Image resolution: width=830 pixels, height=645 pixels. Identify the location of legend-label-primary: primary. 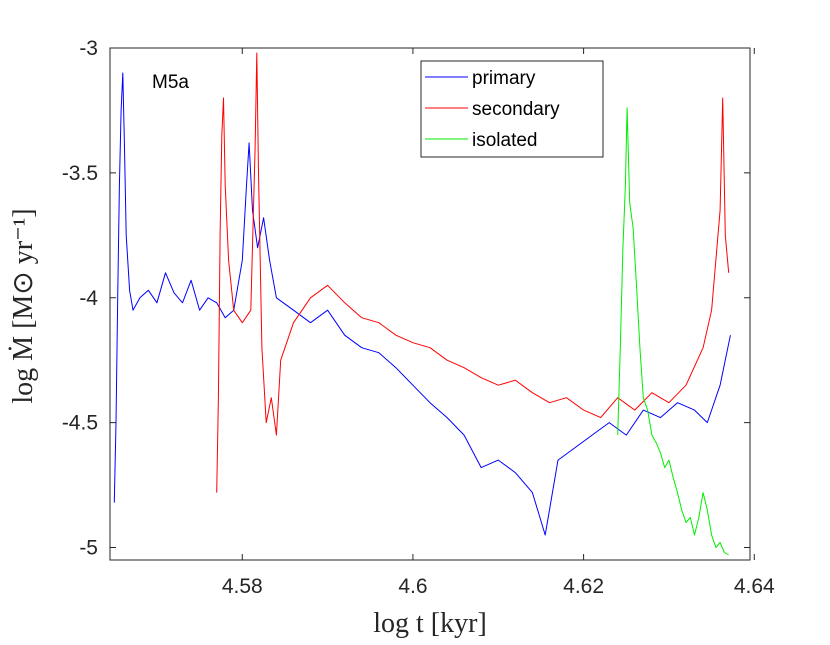
(504, 78).